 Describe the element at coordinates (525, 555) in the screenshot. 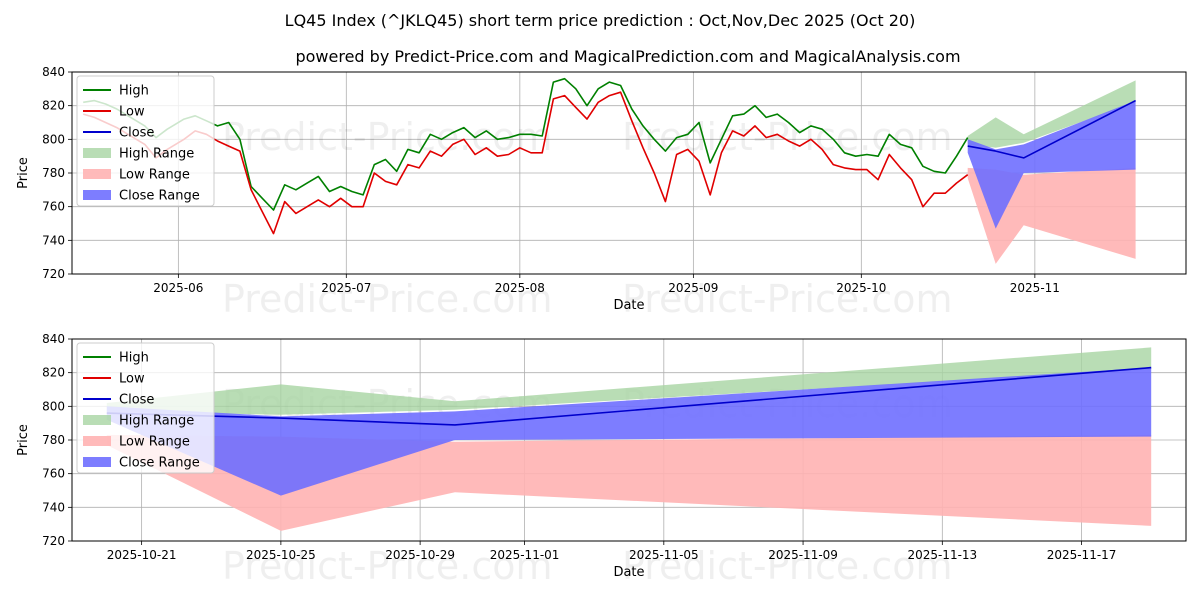

I see `x-tick-label: 2025-11-01` at that location.